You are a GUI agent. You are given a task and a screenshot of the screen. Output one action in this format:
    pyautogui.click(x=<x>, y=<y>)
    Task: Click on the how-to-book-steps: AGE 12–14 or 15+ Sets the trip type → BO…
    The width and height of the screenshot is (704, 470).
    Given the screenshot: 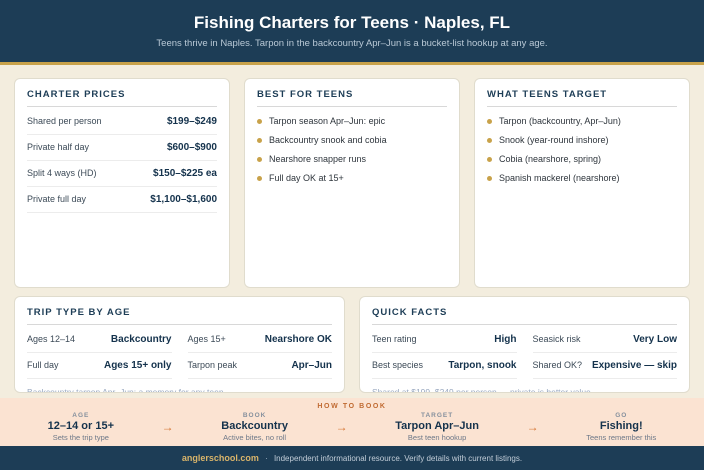 What is the action you would take?
    pyautogui.click(x=352, y=427)
    